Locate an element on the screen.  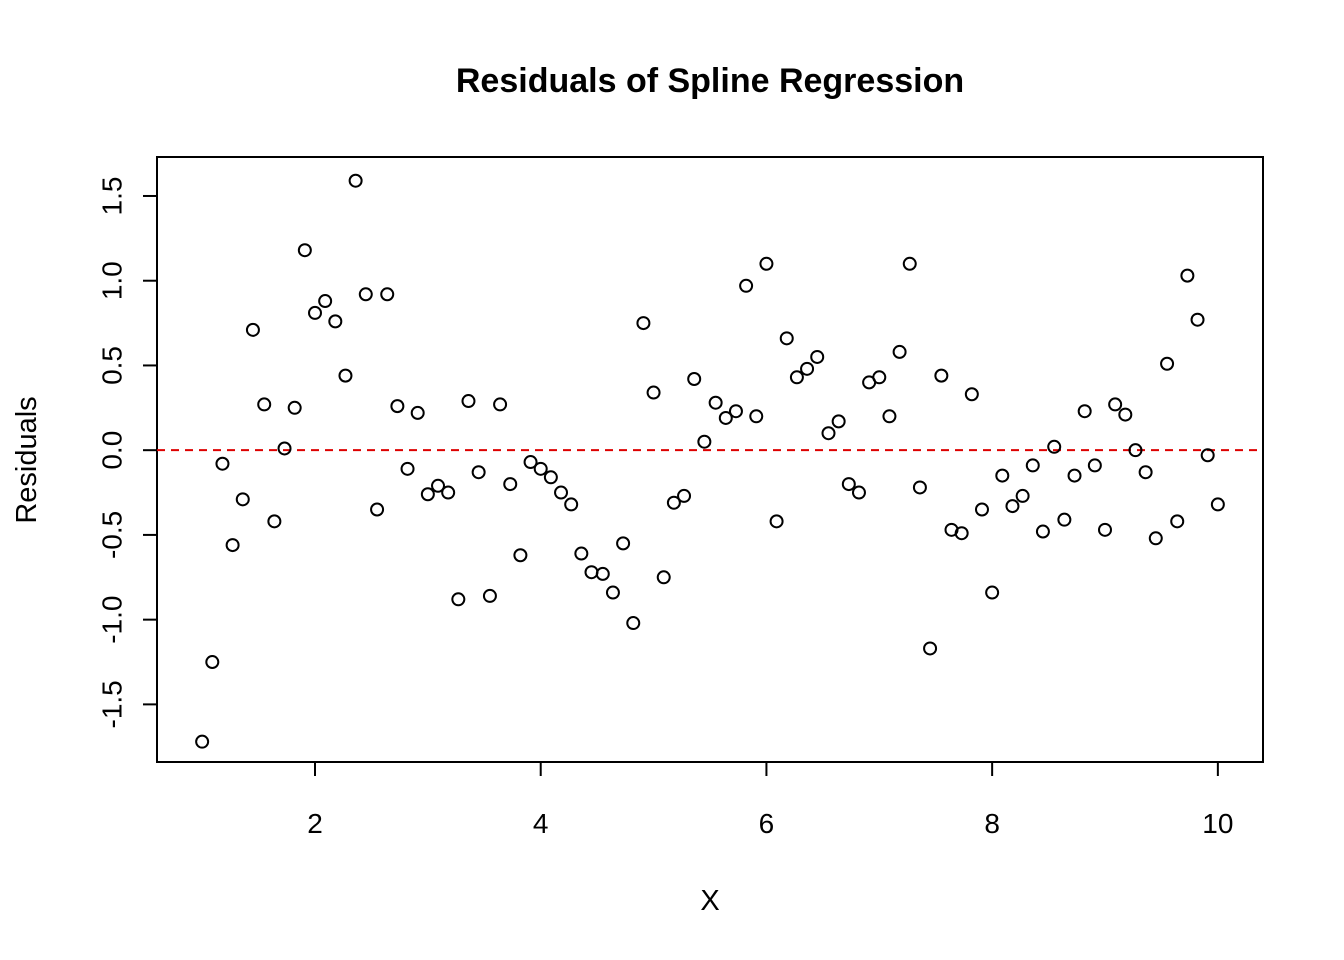
y-tick-label: -0.5 is located at coordinates (112, 535).